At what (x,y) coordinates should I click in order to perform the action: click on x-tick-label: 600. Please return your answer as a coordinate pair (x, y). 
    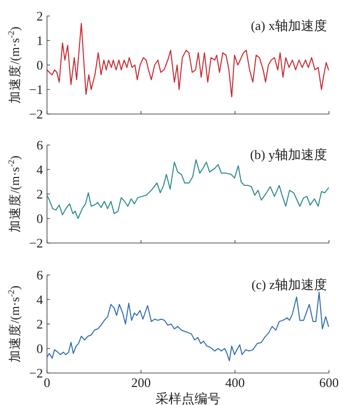
    Looking at the image, I should click on (329, 382).